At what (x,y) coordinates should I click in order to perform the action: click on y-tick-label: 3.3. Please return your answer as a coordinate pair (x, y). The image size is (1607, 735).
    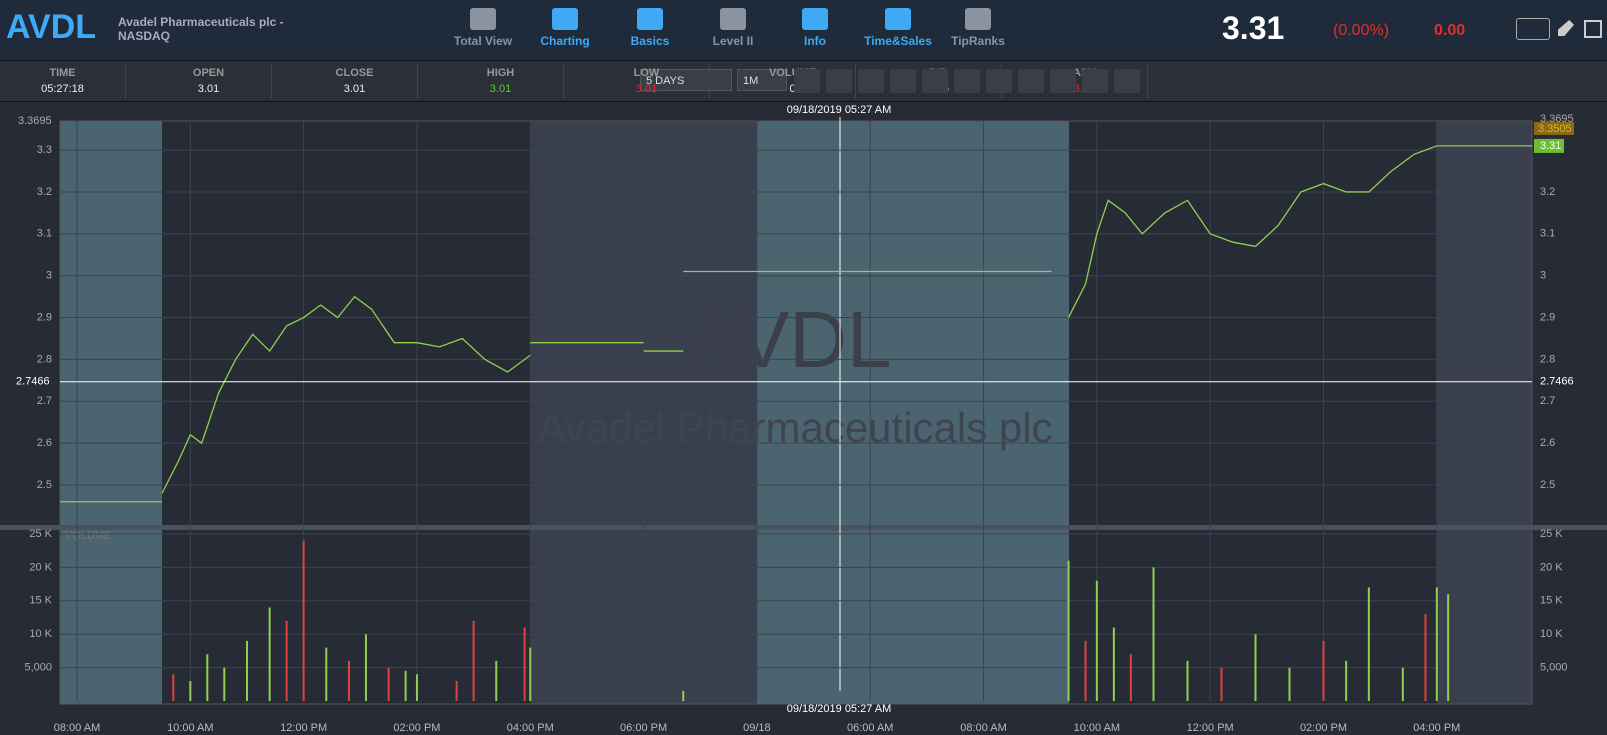
    Looking at the image, I should click on (44, 150).